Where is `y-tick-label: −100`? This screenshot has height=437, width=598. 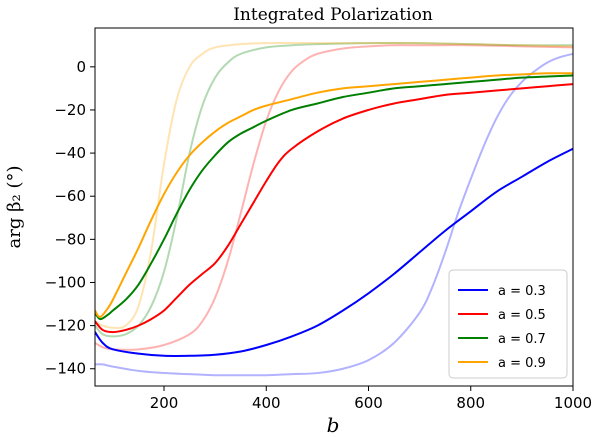
y-tick-label: −100 is located at coordinates (65, 282).